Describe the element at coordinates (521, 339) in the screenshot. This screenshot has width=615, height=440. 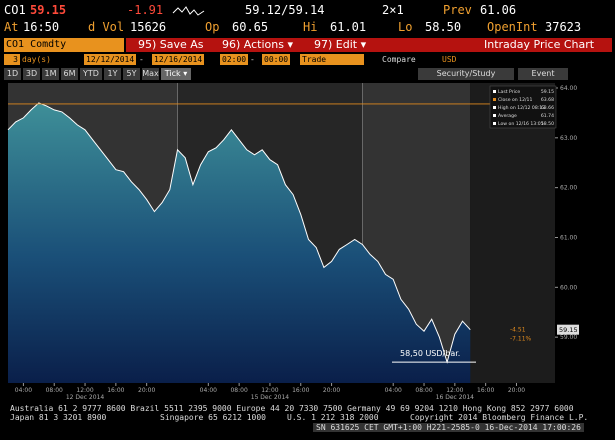
I see `percent-change-label: -7.11%` at that location.